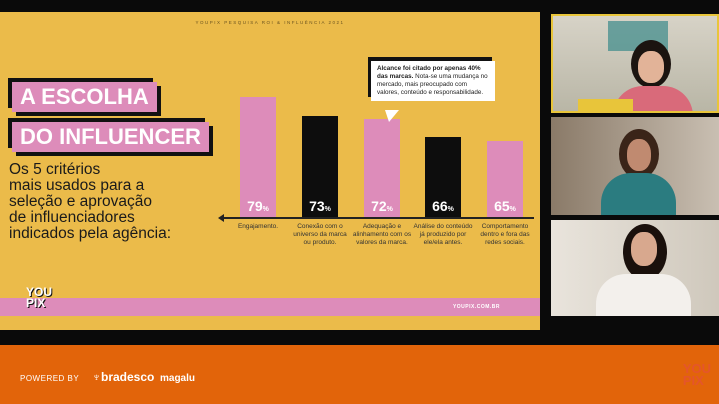 The height and width of the screenshot is (404, 719). I want to click on slide-subtitle: YOUPIX PESQUISA ROI & INFLUÊNCIA 2021, so click(270, 22).